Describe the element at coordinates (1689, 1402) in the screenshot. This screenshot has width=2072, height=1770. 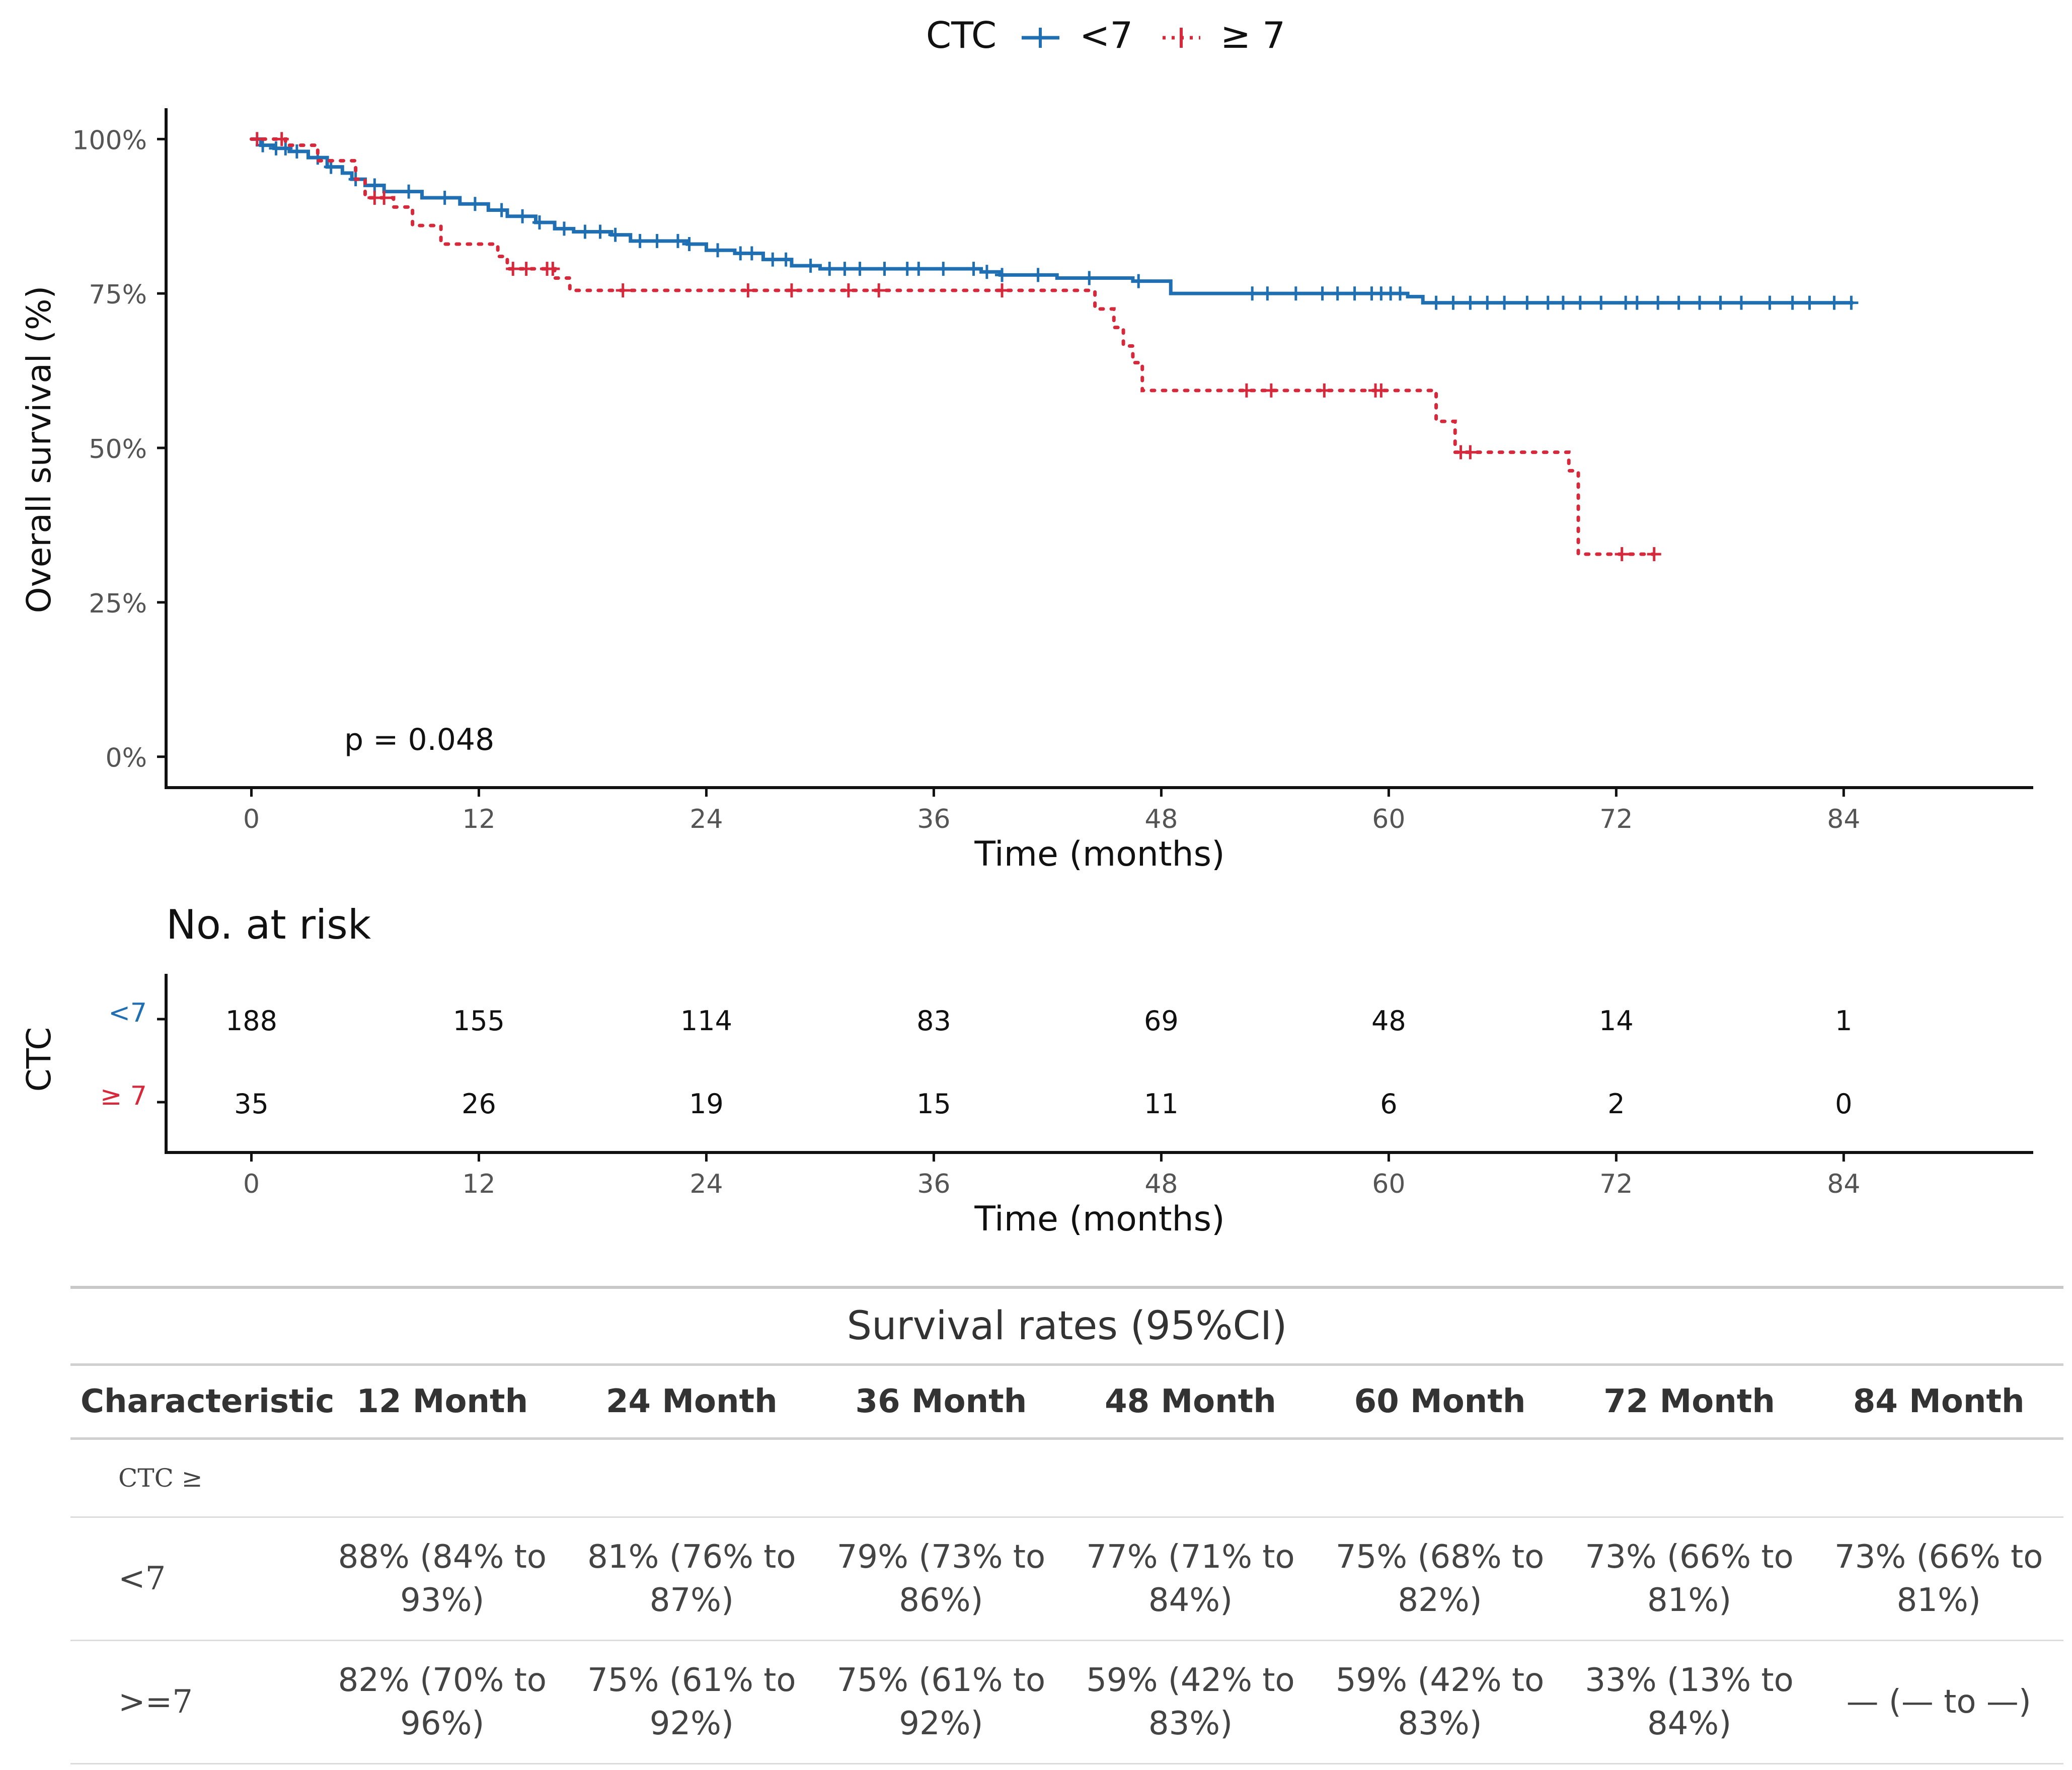
I see `header-72-month: 72 Month` at that location.